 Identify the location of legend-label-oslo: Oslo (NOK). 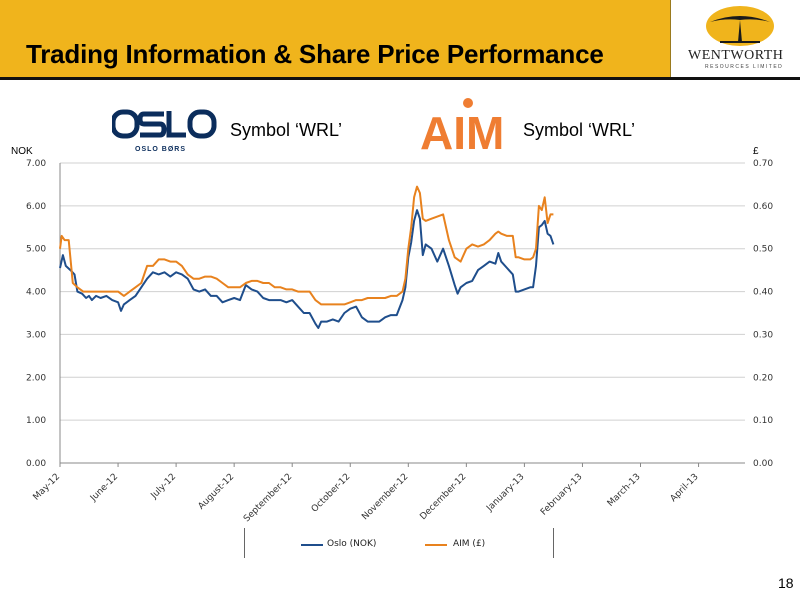
(352, 544).